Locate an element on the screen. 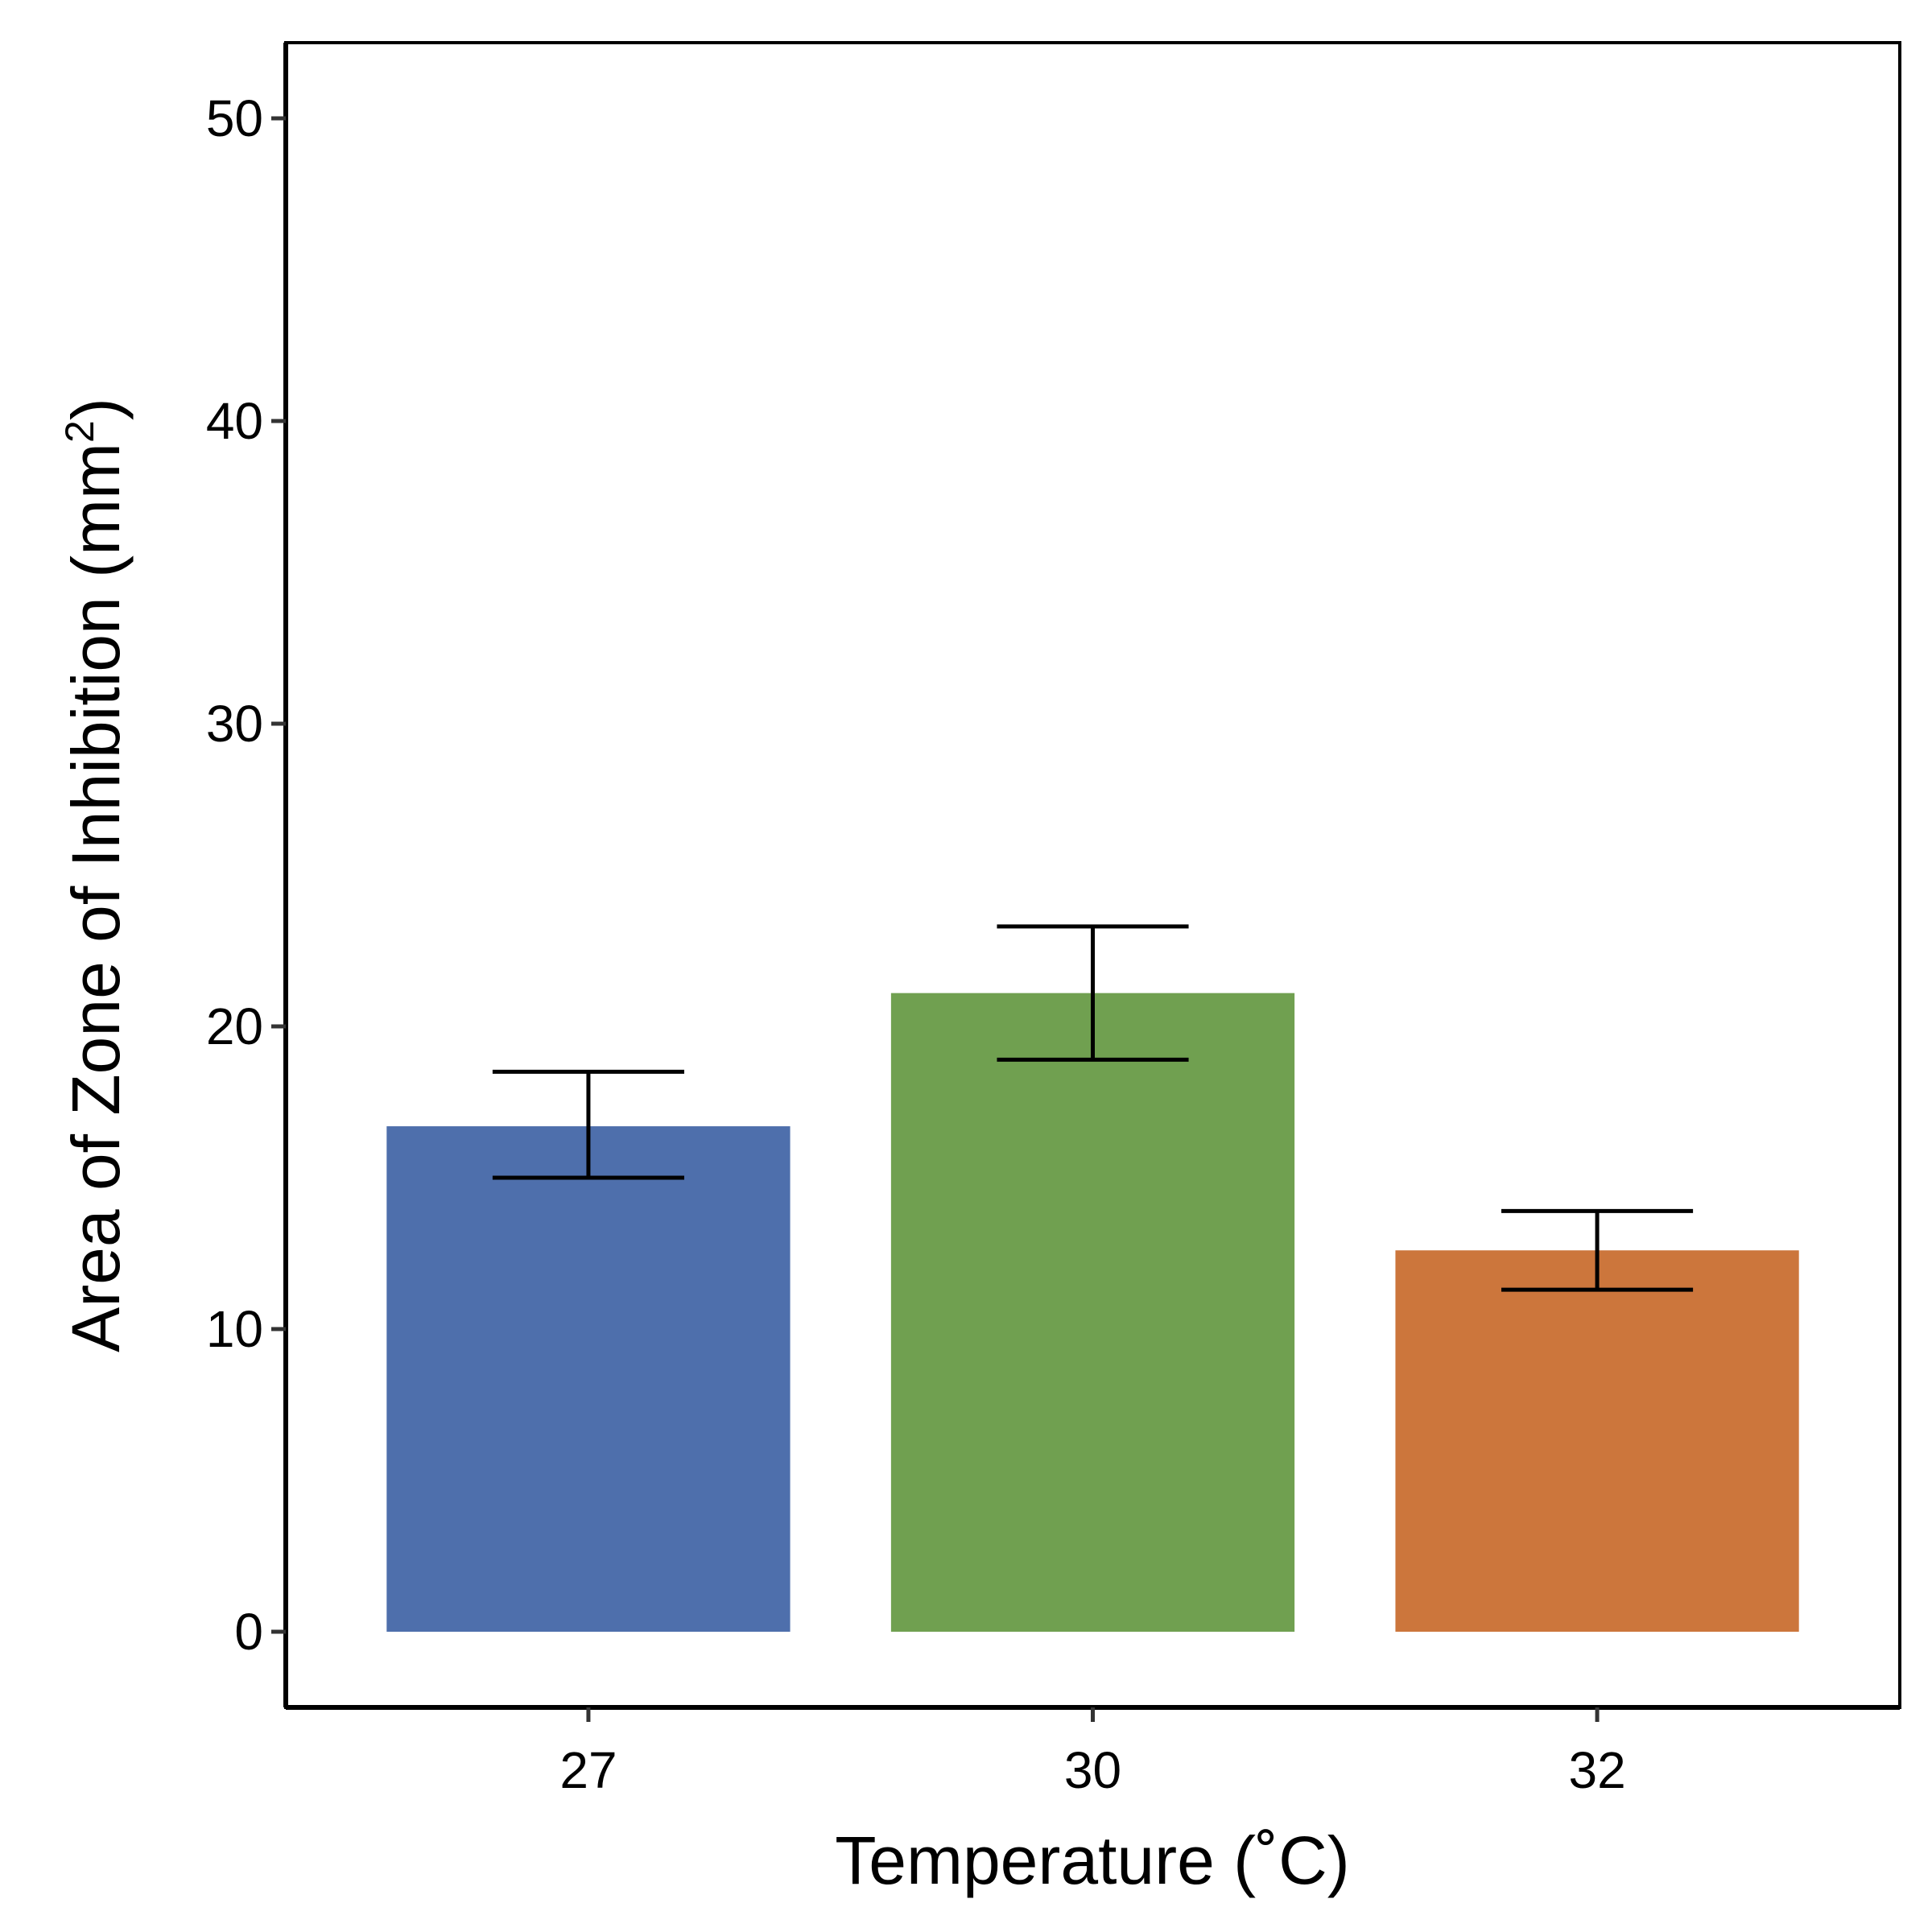 Image resolution: width=1932 pixels, height=1932 pixels. x-tick-label-30: 30 is located at coordinates (1092, 1770).